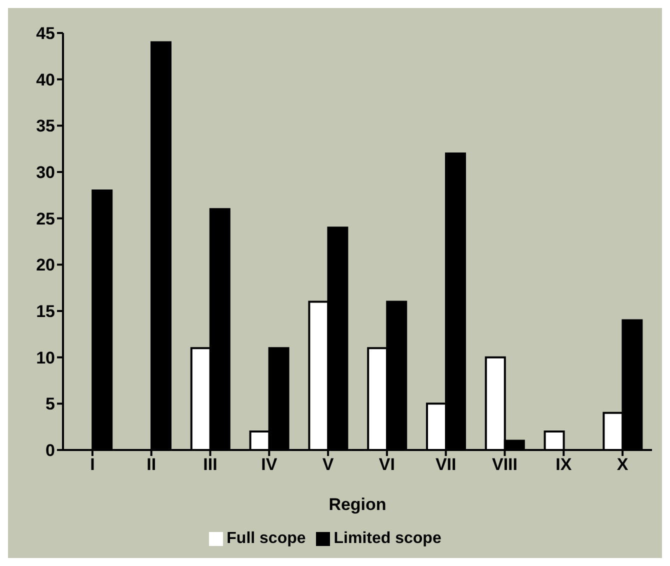 The image size is (670, 566). I want to click on x-tick-label: I, so click(92, 464).